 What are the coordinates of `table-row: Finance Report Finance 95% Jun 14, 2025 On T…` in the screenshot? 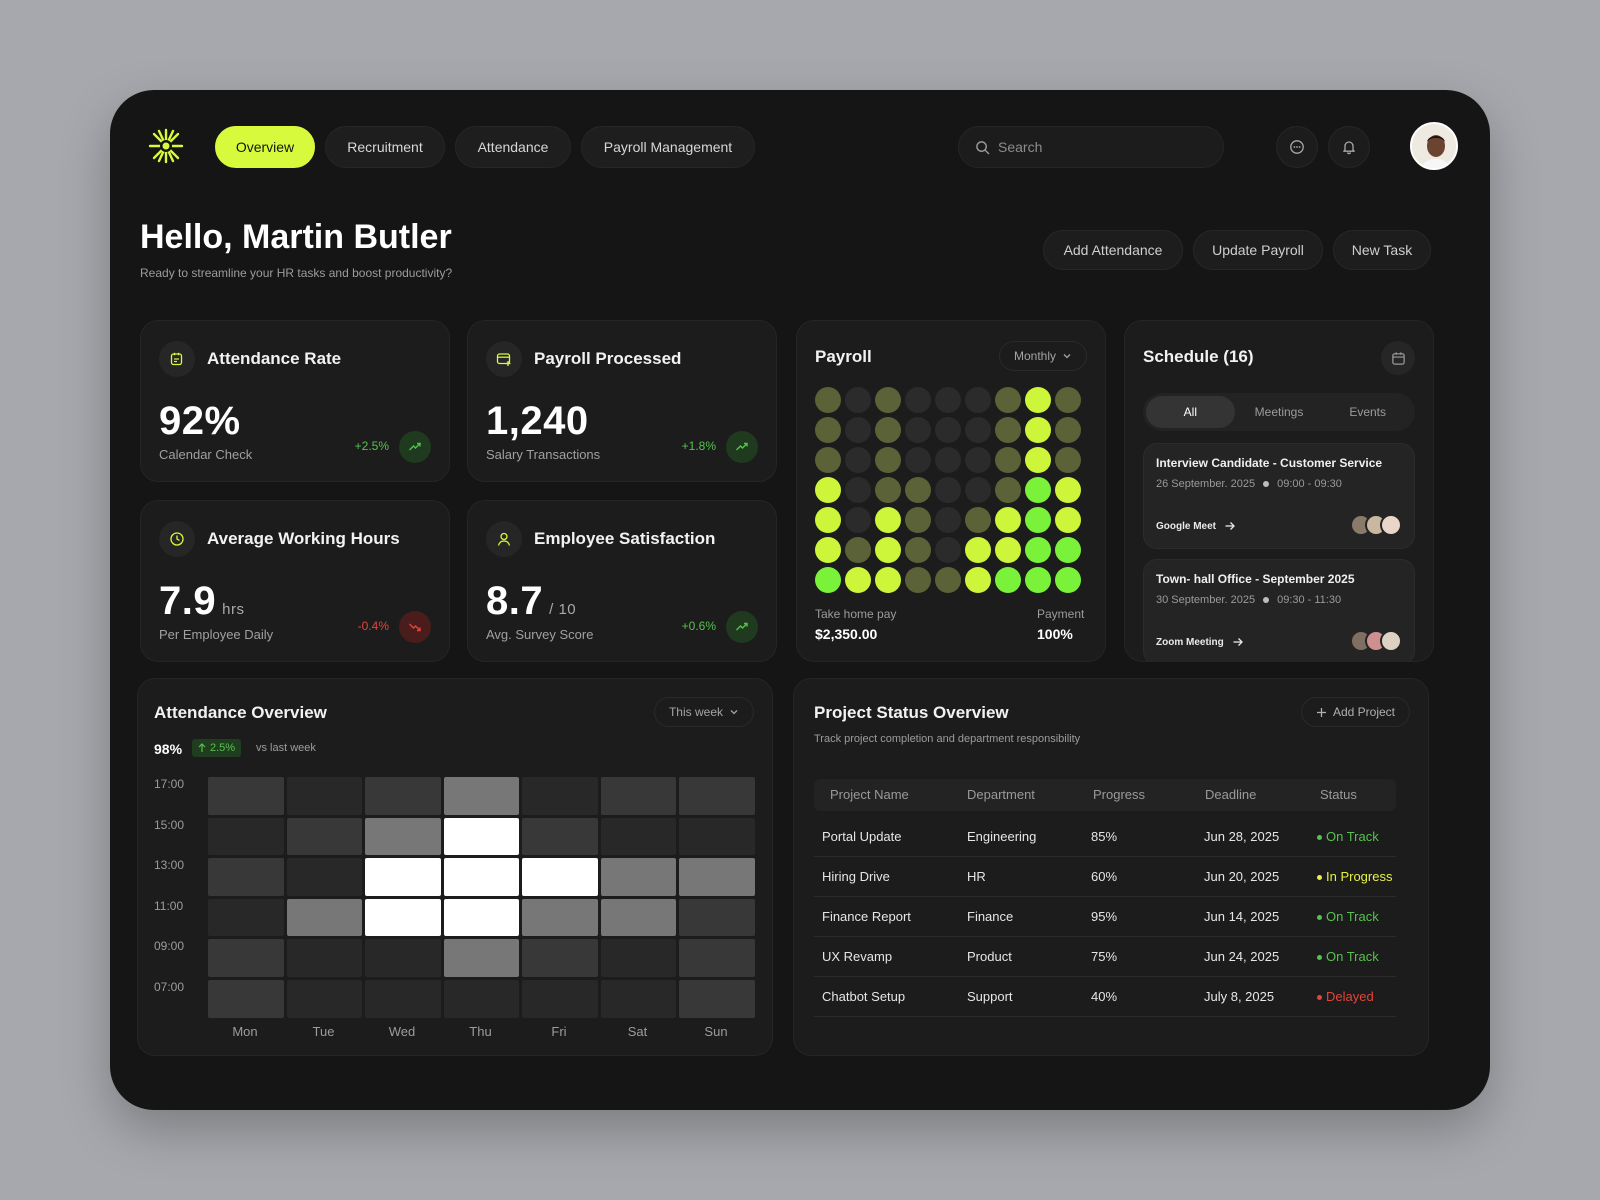 It's located at (1105, 917).